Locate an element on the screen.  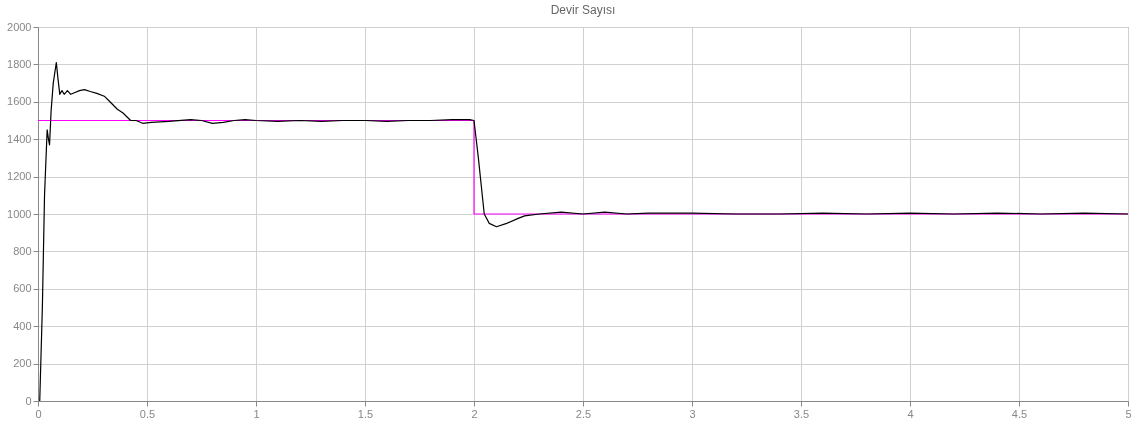
x-tick-label: 3 is located at coordinates (692, 413).